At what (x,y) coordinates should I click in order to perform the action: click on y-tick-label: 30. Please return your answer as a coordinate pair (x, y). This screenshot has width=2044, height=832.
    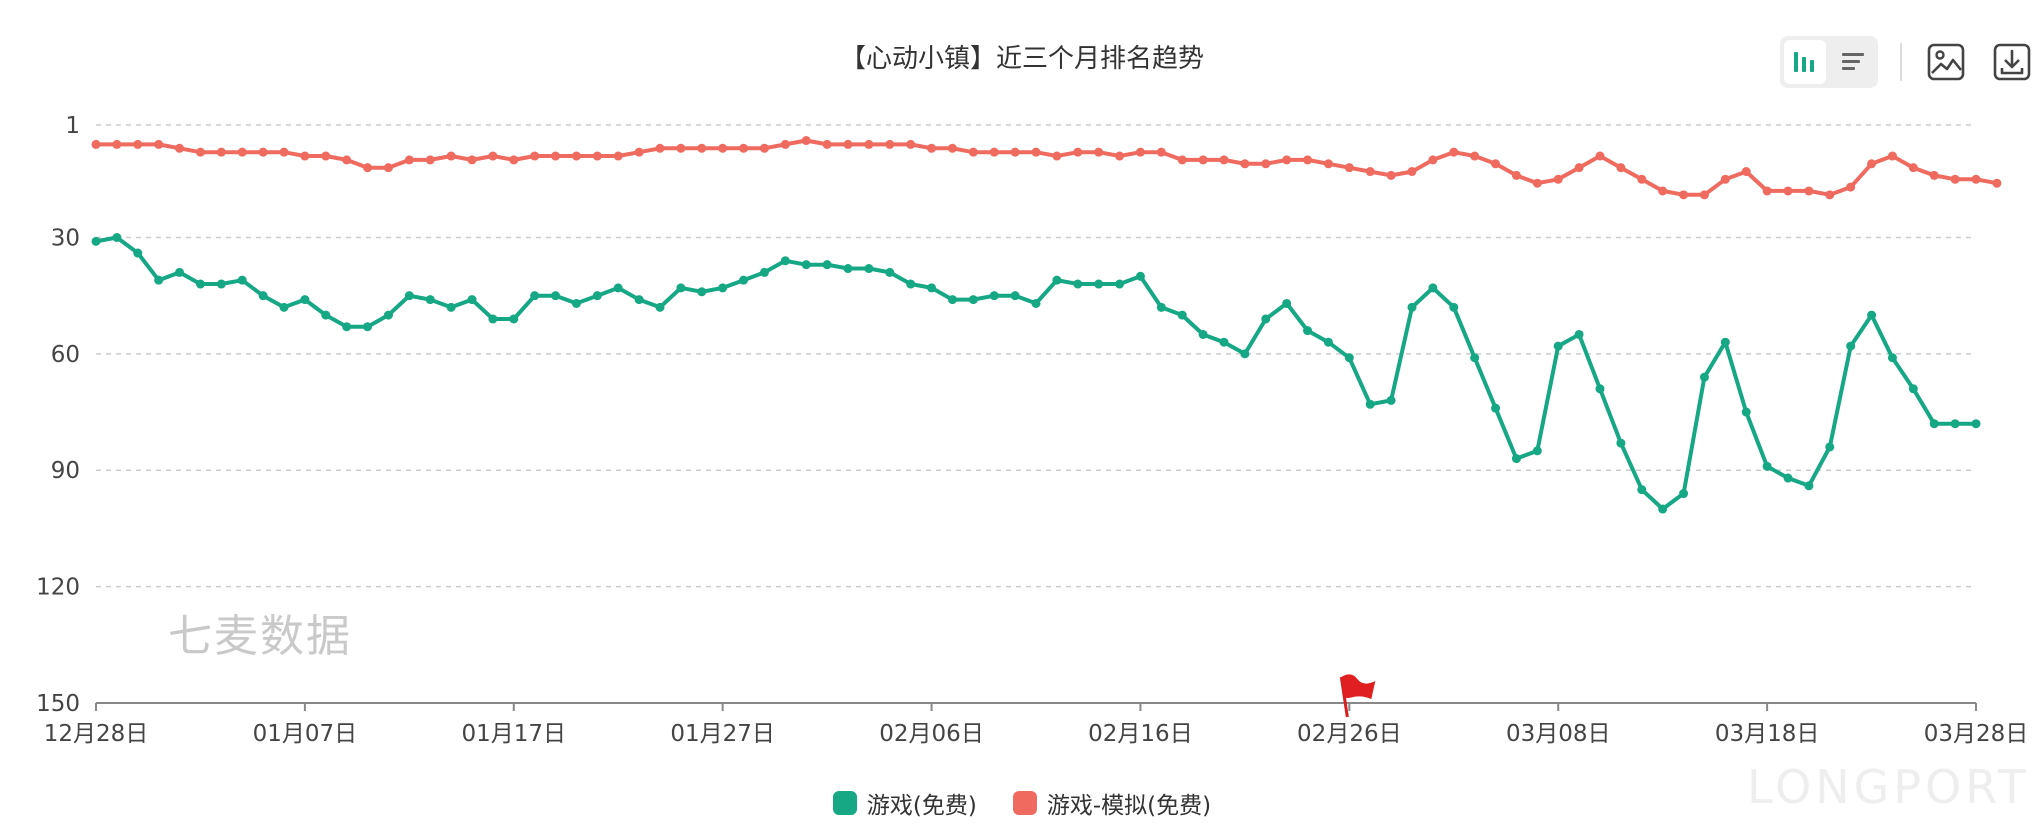
    Looking at the image, I should click on (65, 238).